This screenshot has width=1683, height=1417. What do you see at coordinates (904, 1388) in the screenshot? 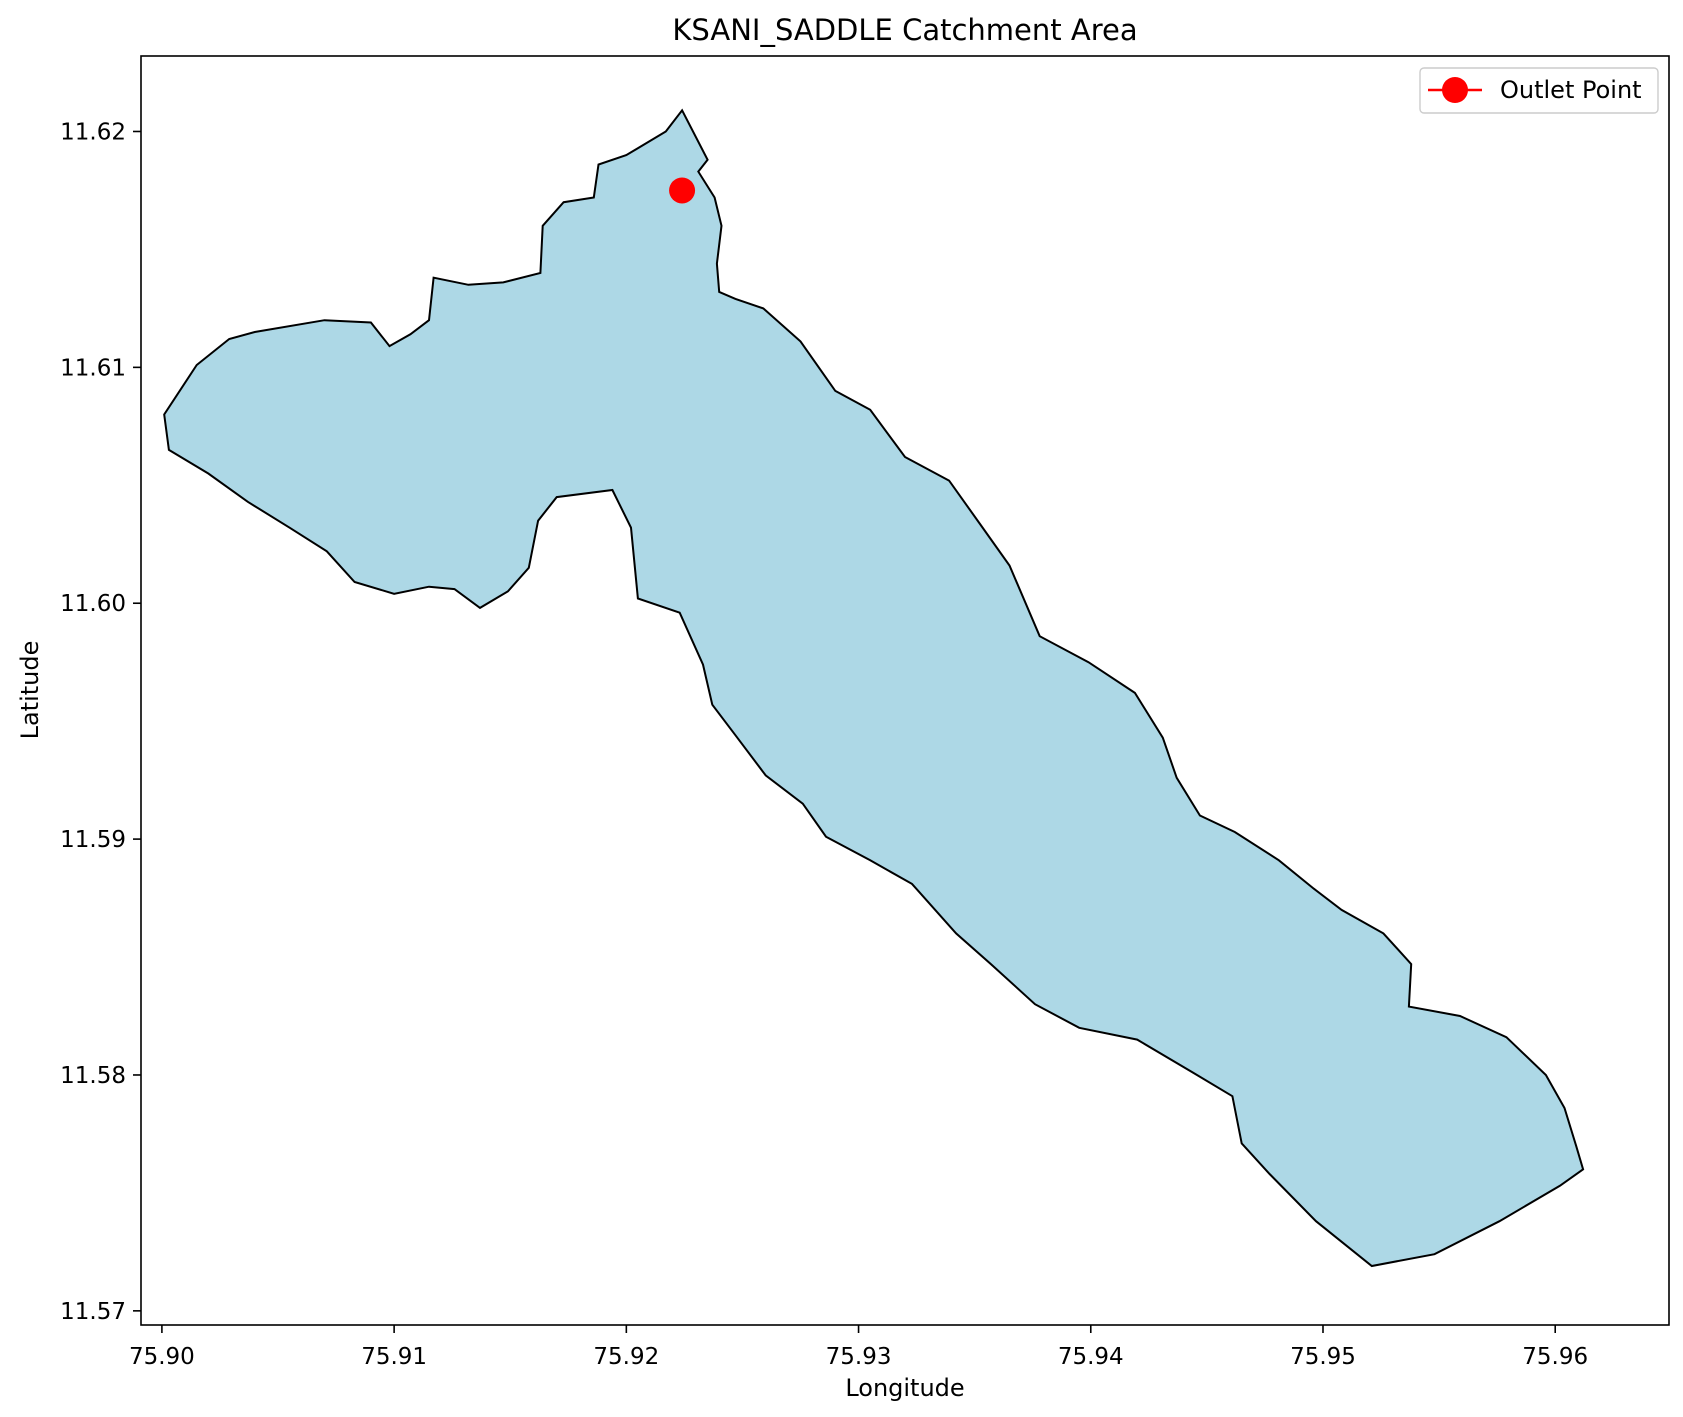
I see `x-axis-label: Longitude` at bounding box center [904, 1388].